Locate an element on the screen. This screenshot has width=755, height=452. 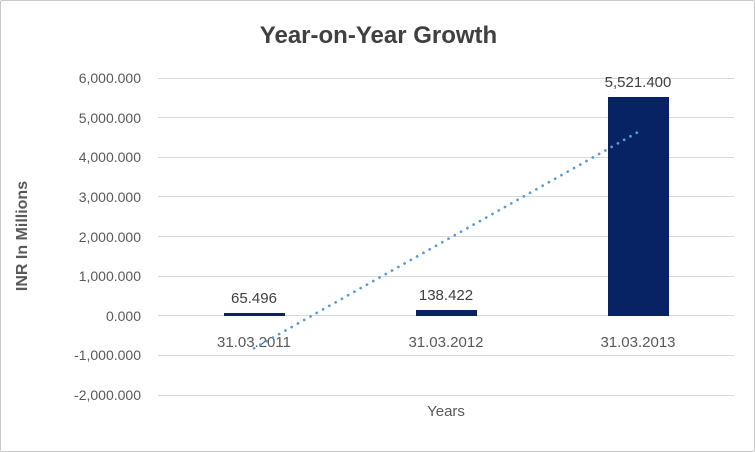
y-tick-label: 5,000.000 is located at coordinates (109, 117).